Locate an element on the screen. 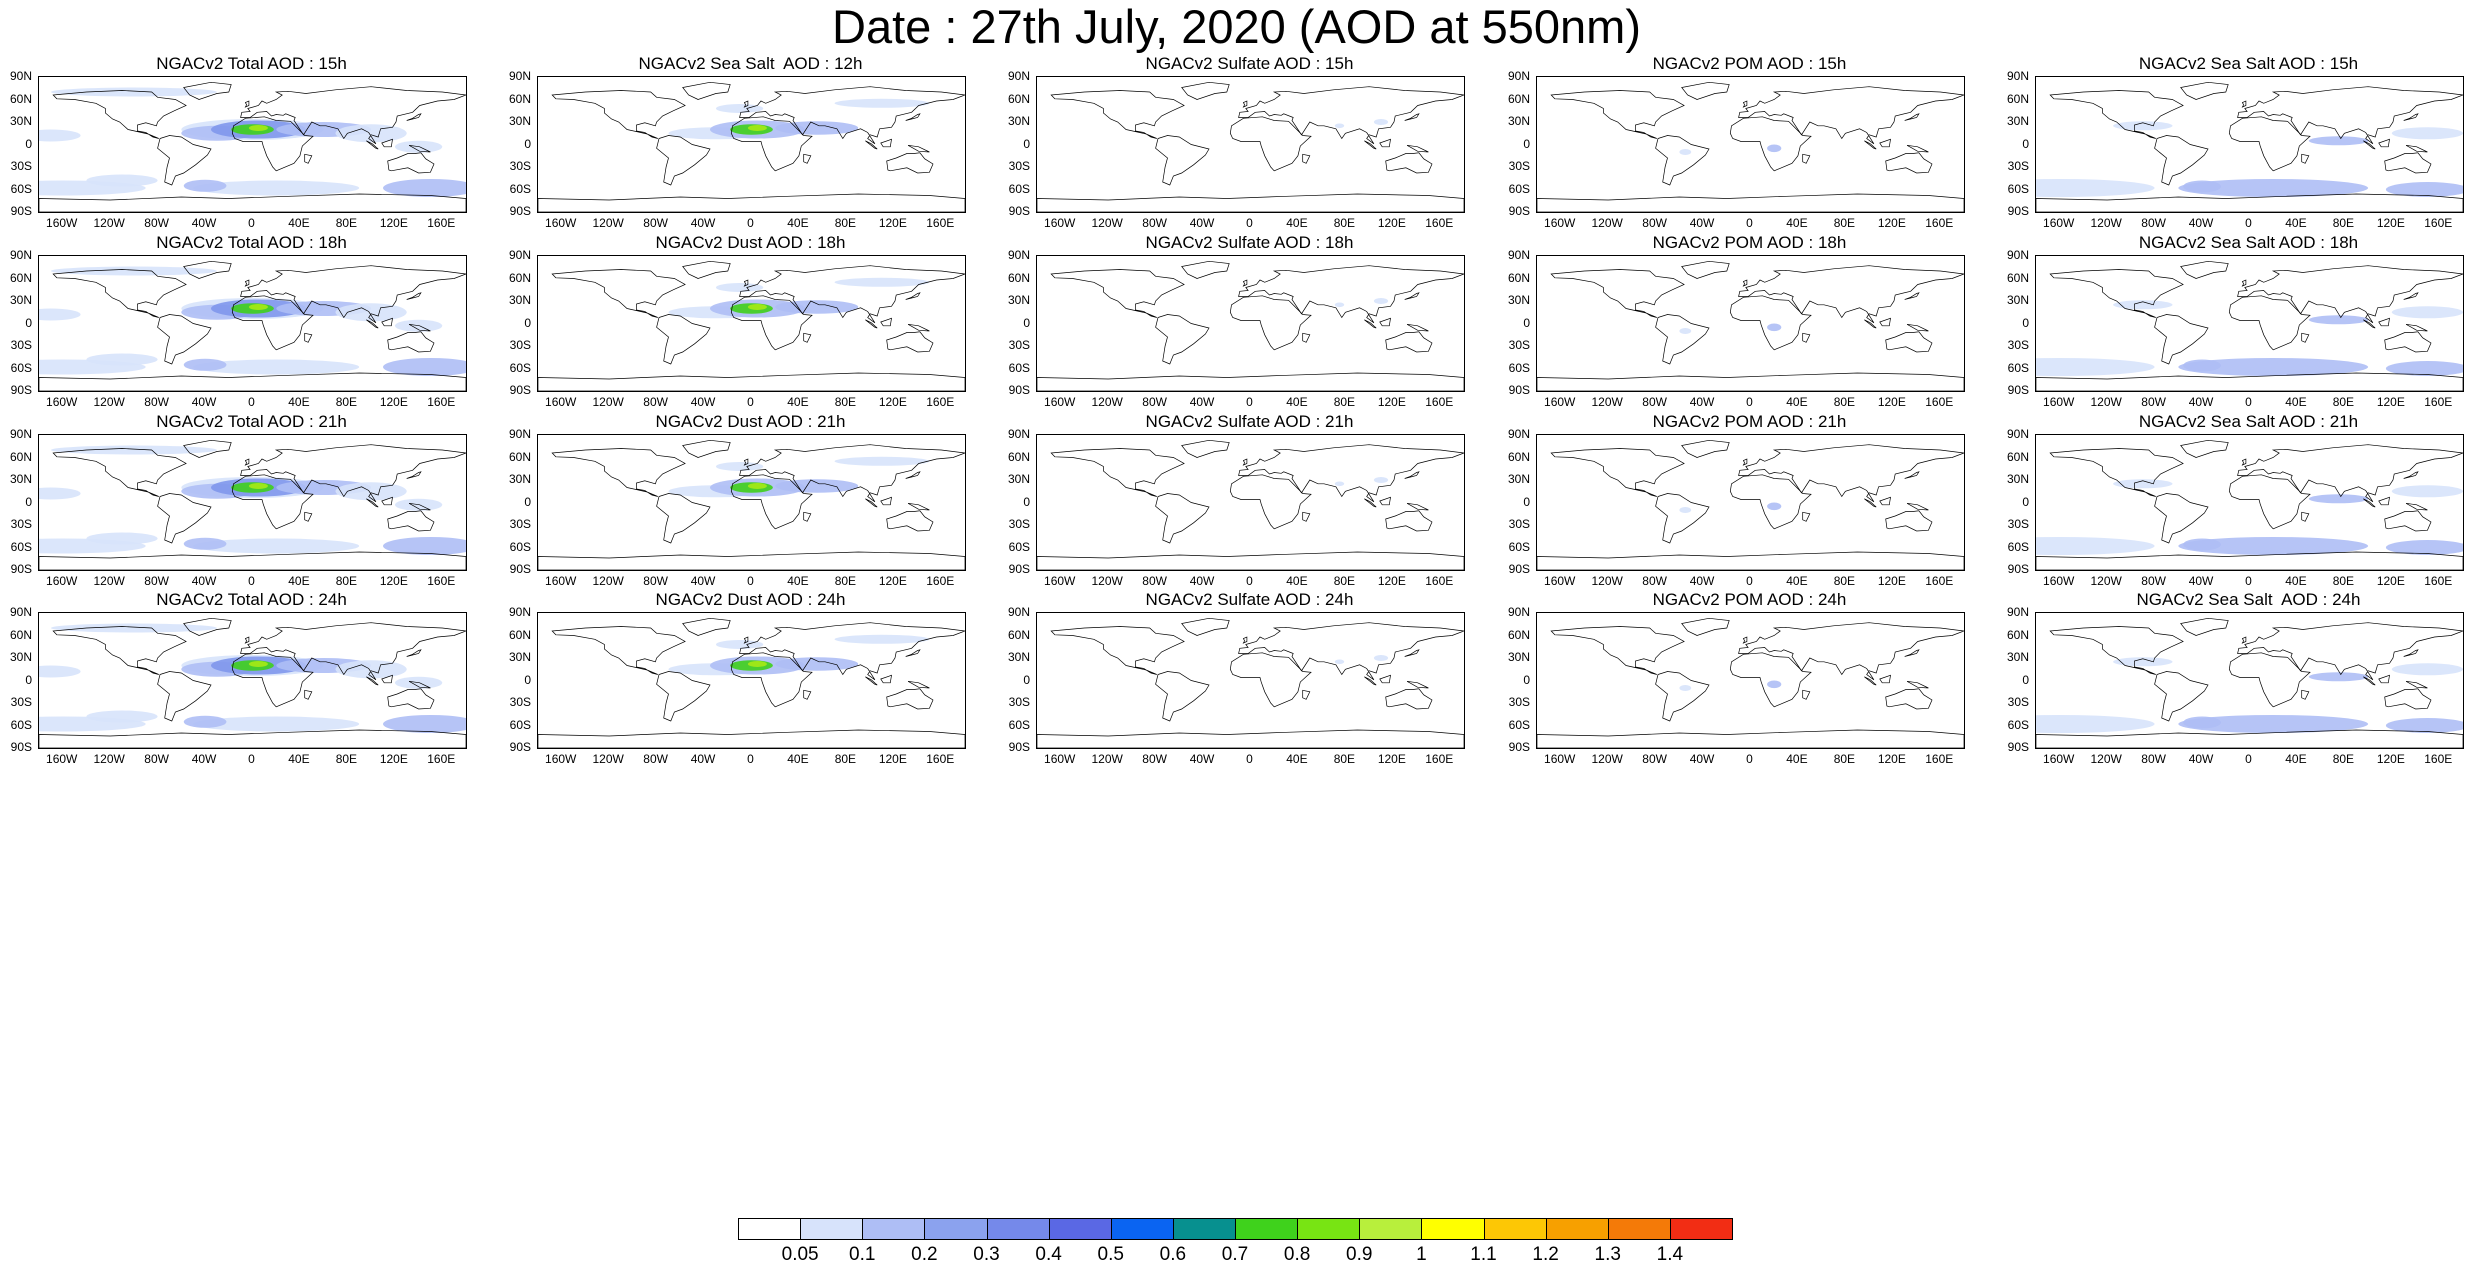 The width and height of the screenshot is (2473, 1265). panel-title: NGACv2 Sulfate AOD : 18h is located at coordinates (1249, 242).